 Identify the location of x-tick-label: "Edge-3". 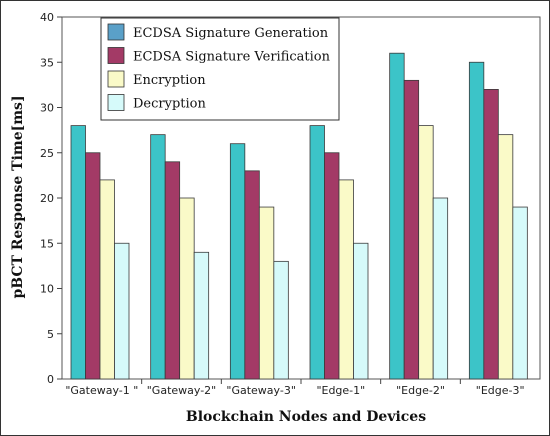
(500, 390).